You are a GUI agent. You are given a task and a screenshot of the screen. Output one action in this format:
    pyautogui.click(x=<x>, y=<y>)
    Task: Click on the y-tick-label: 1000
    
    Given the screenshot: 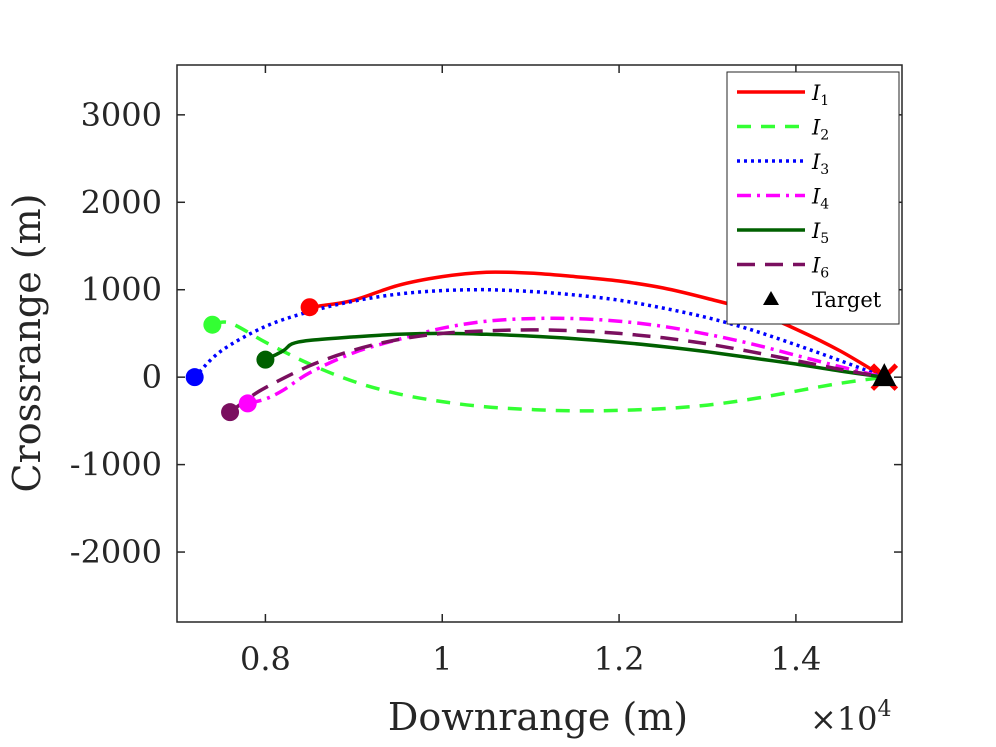 What is the action you would take?
    pyautogui.click(x=121, y=290)
    